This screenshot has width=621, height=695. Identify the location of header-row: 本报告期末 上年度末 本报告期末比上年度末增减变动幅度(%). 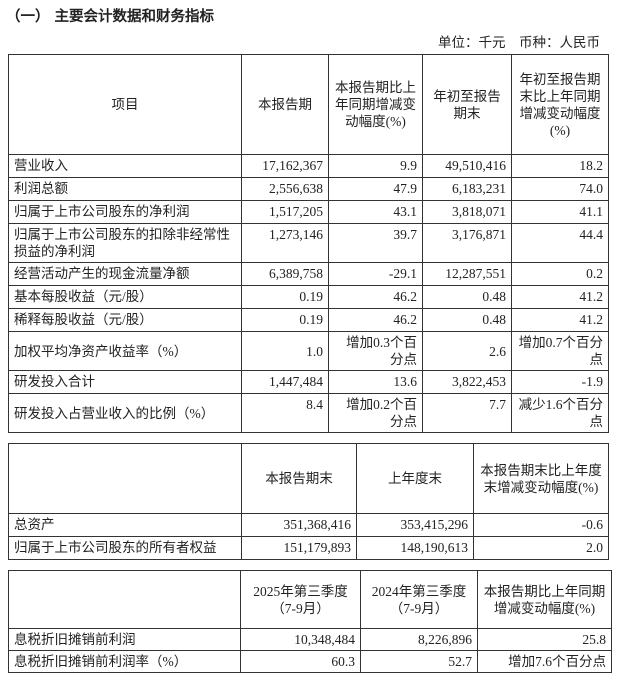
(308, 478).